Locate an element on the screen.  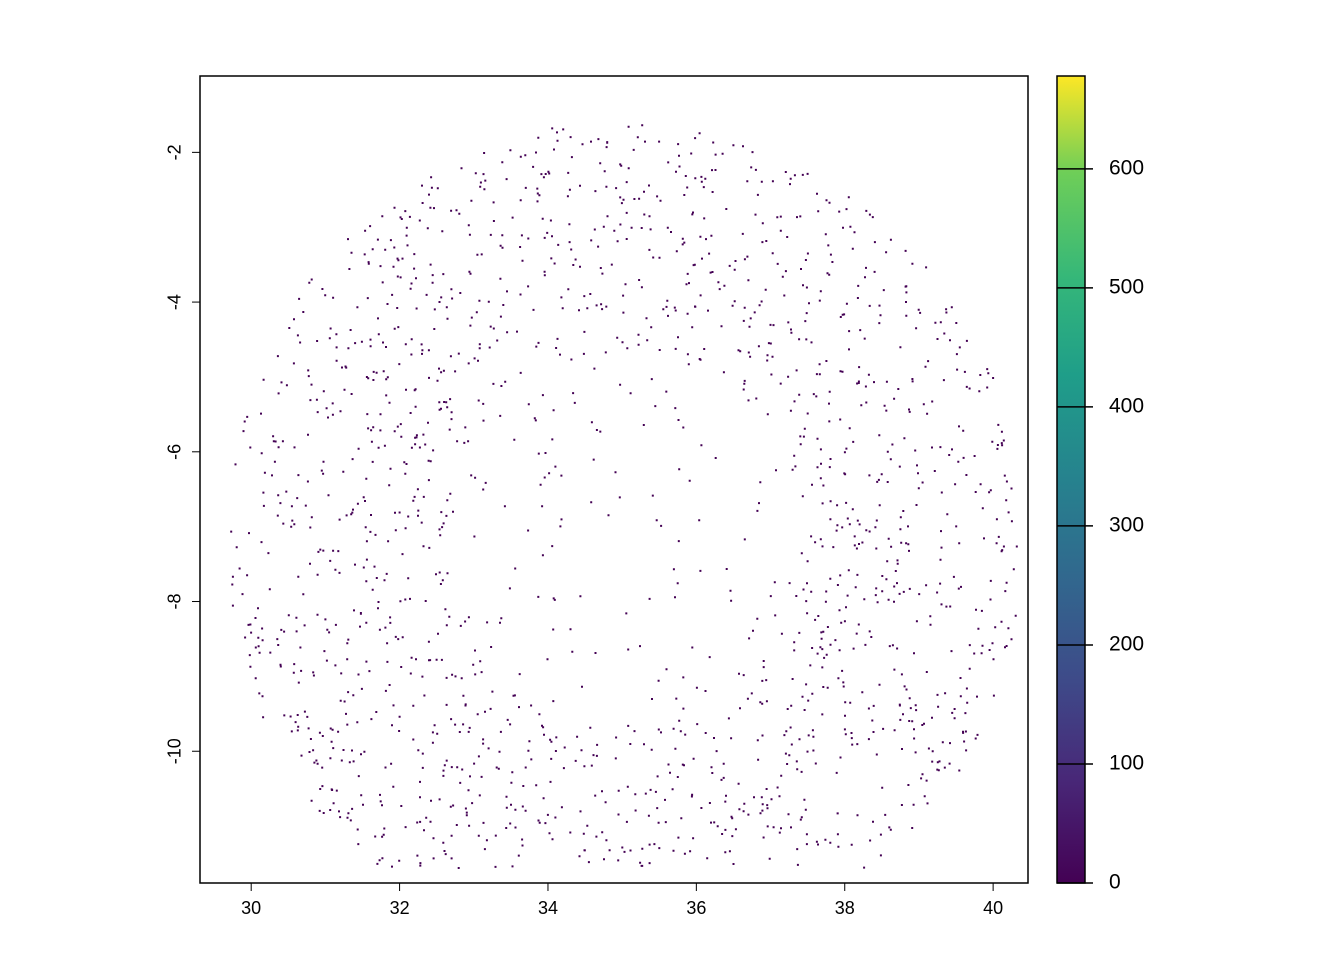
x-tick-label: 30 is located at coordinates (251, 908).